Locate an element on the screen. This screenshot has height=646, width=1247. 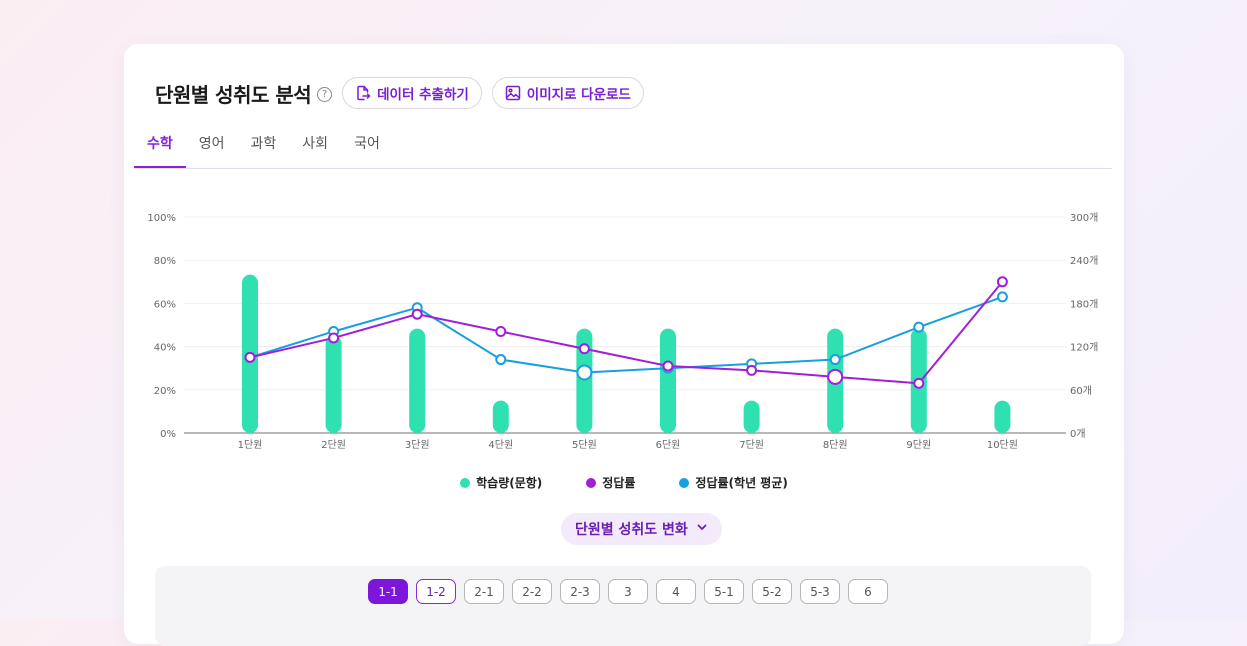
x-tick-label: 6단원 is located at coordinates (668, 445).